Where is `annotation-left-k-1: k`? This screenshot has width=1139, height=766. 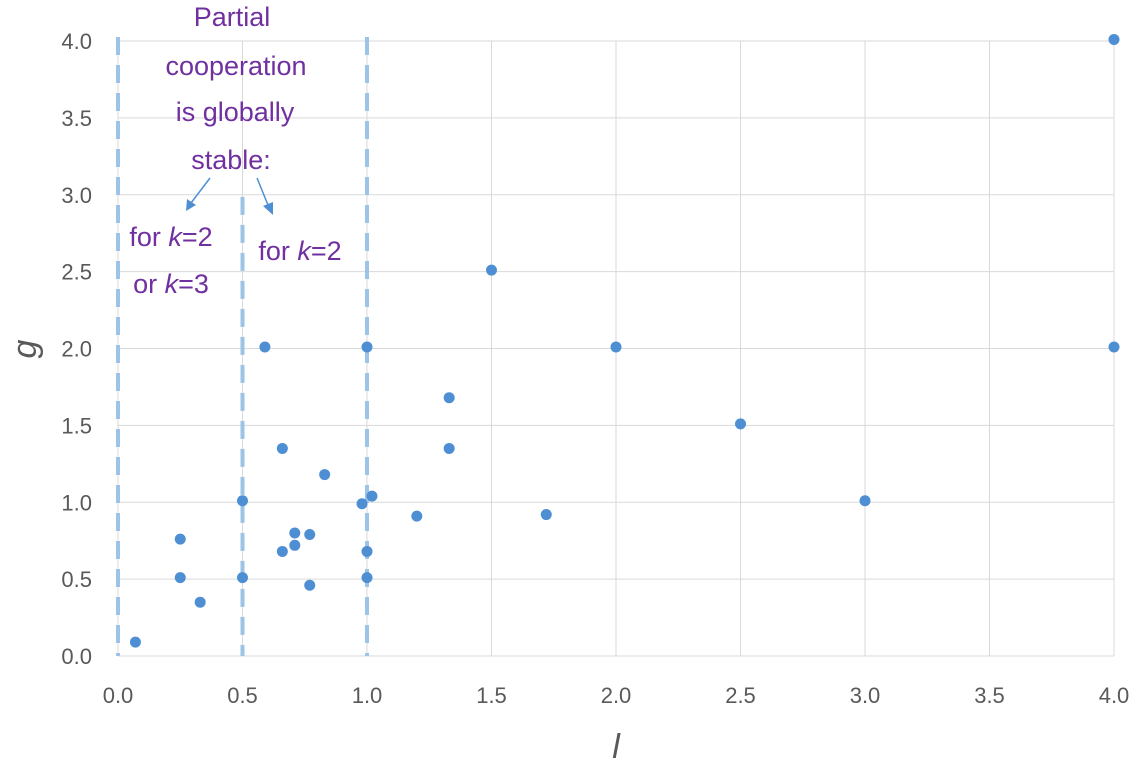 annotation-left-k-1: k is located at coordinates (175, 237).